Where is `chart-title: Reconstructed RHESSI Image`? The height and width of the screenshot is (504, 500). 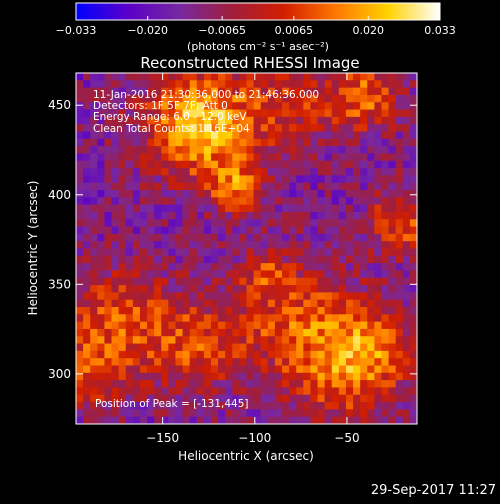
chart-title: Reconstructed RHESSI Image is located at coordinates (249, 63).